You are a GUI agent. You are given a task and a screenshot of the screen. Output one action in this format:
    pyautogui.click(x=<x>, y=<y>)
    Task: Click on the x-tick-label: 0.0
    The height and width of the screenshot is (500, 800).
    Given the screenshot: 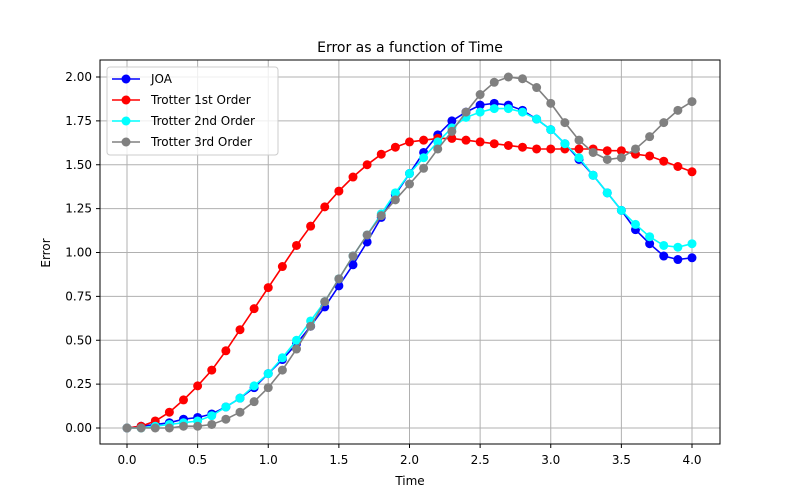 What is the action you would take?
    pyautogui.click(x=126, y=460)
    